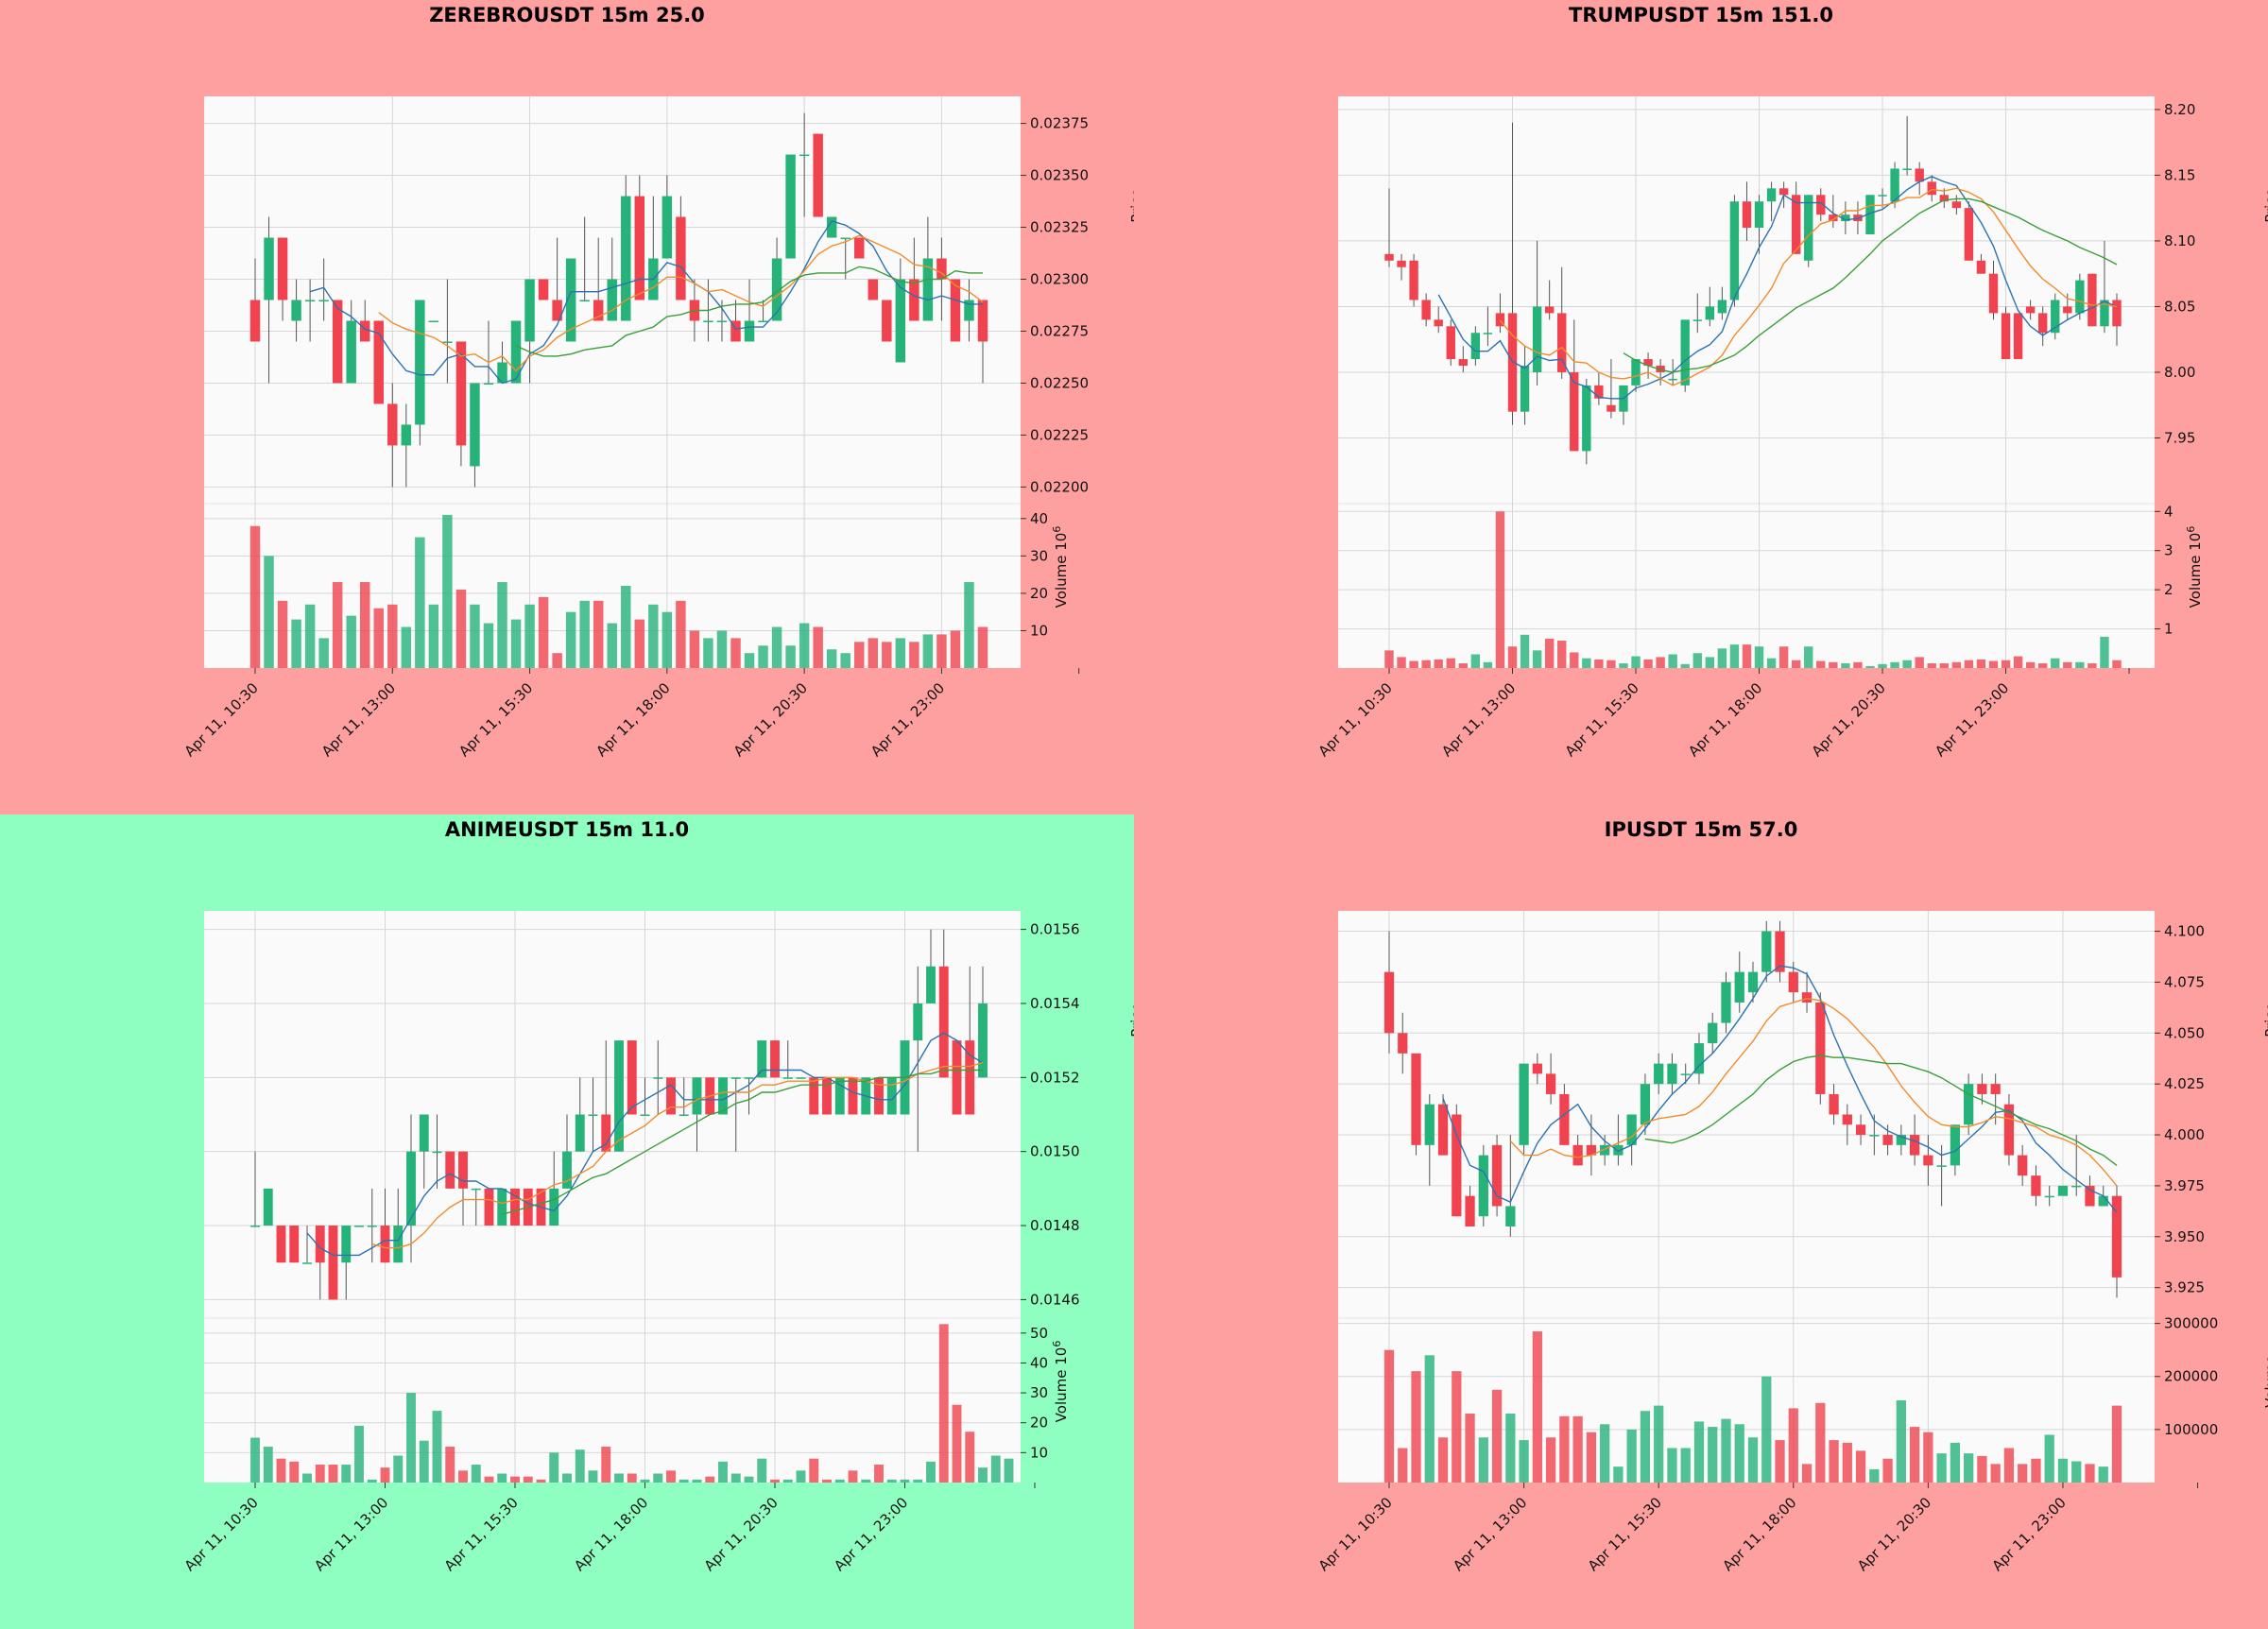  I want to click on x-tick-label: Apr 11, 23:00, so click(871, 1534).